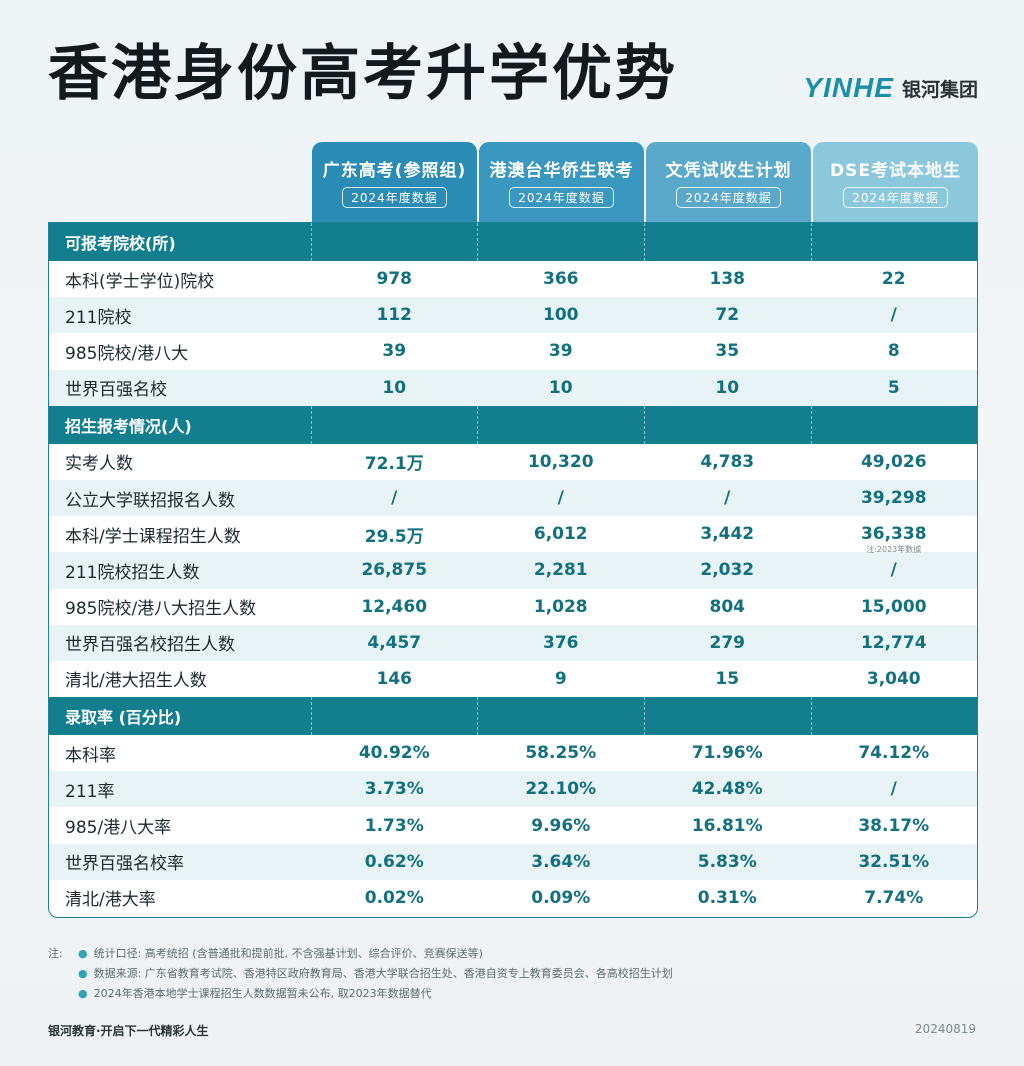 This screenshot has height=1066, width=1024. I want to click on table-cell: 39, so click(394, 351).